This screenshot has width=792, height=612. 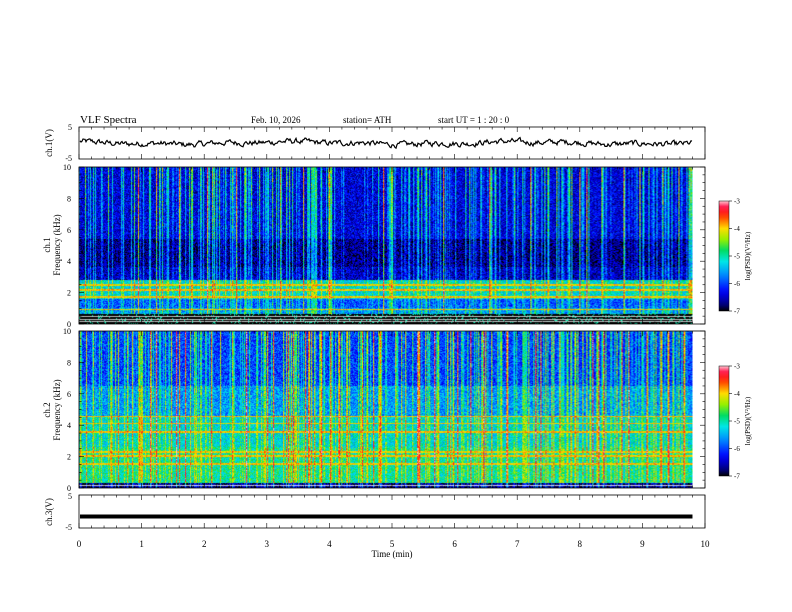 I want to click on station-label: station= ATH, so click(x=367, y=120).